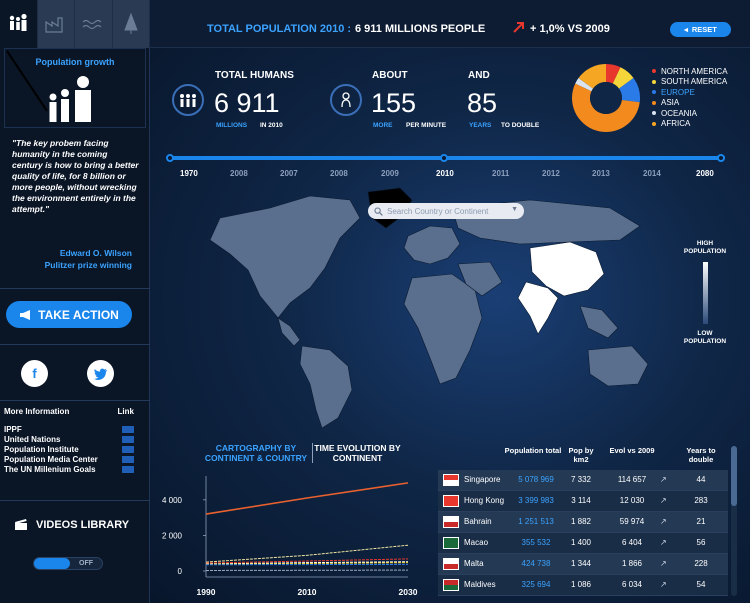 This screenshot has height=603, width=750. What do you see at coordinates (394, 103) in the screenshot?
I see `about-value: 155` at bounding box center [394, 103].